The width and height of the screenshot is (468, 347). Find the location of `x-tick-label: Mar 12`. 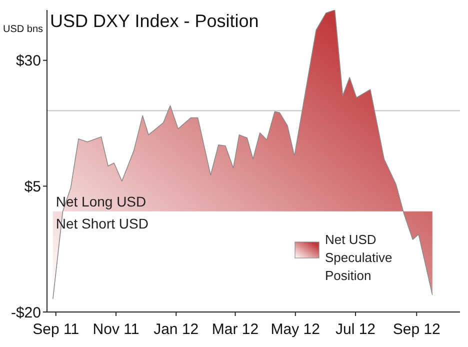

x-tick-label: Mar 12 is located at coordinates (235, 329).